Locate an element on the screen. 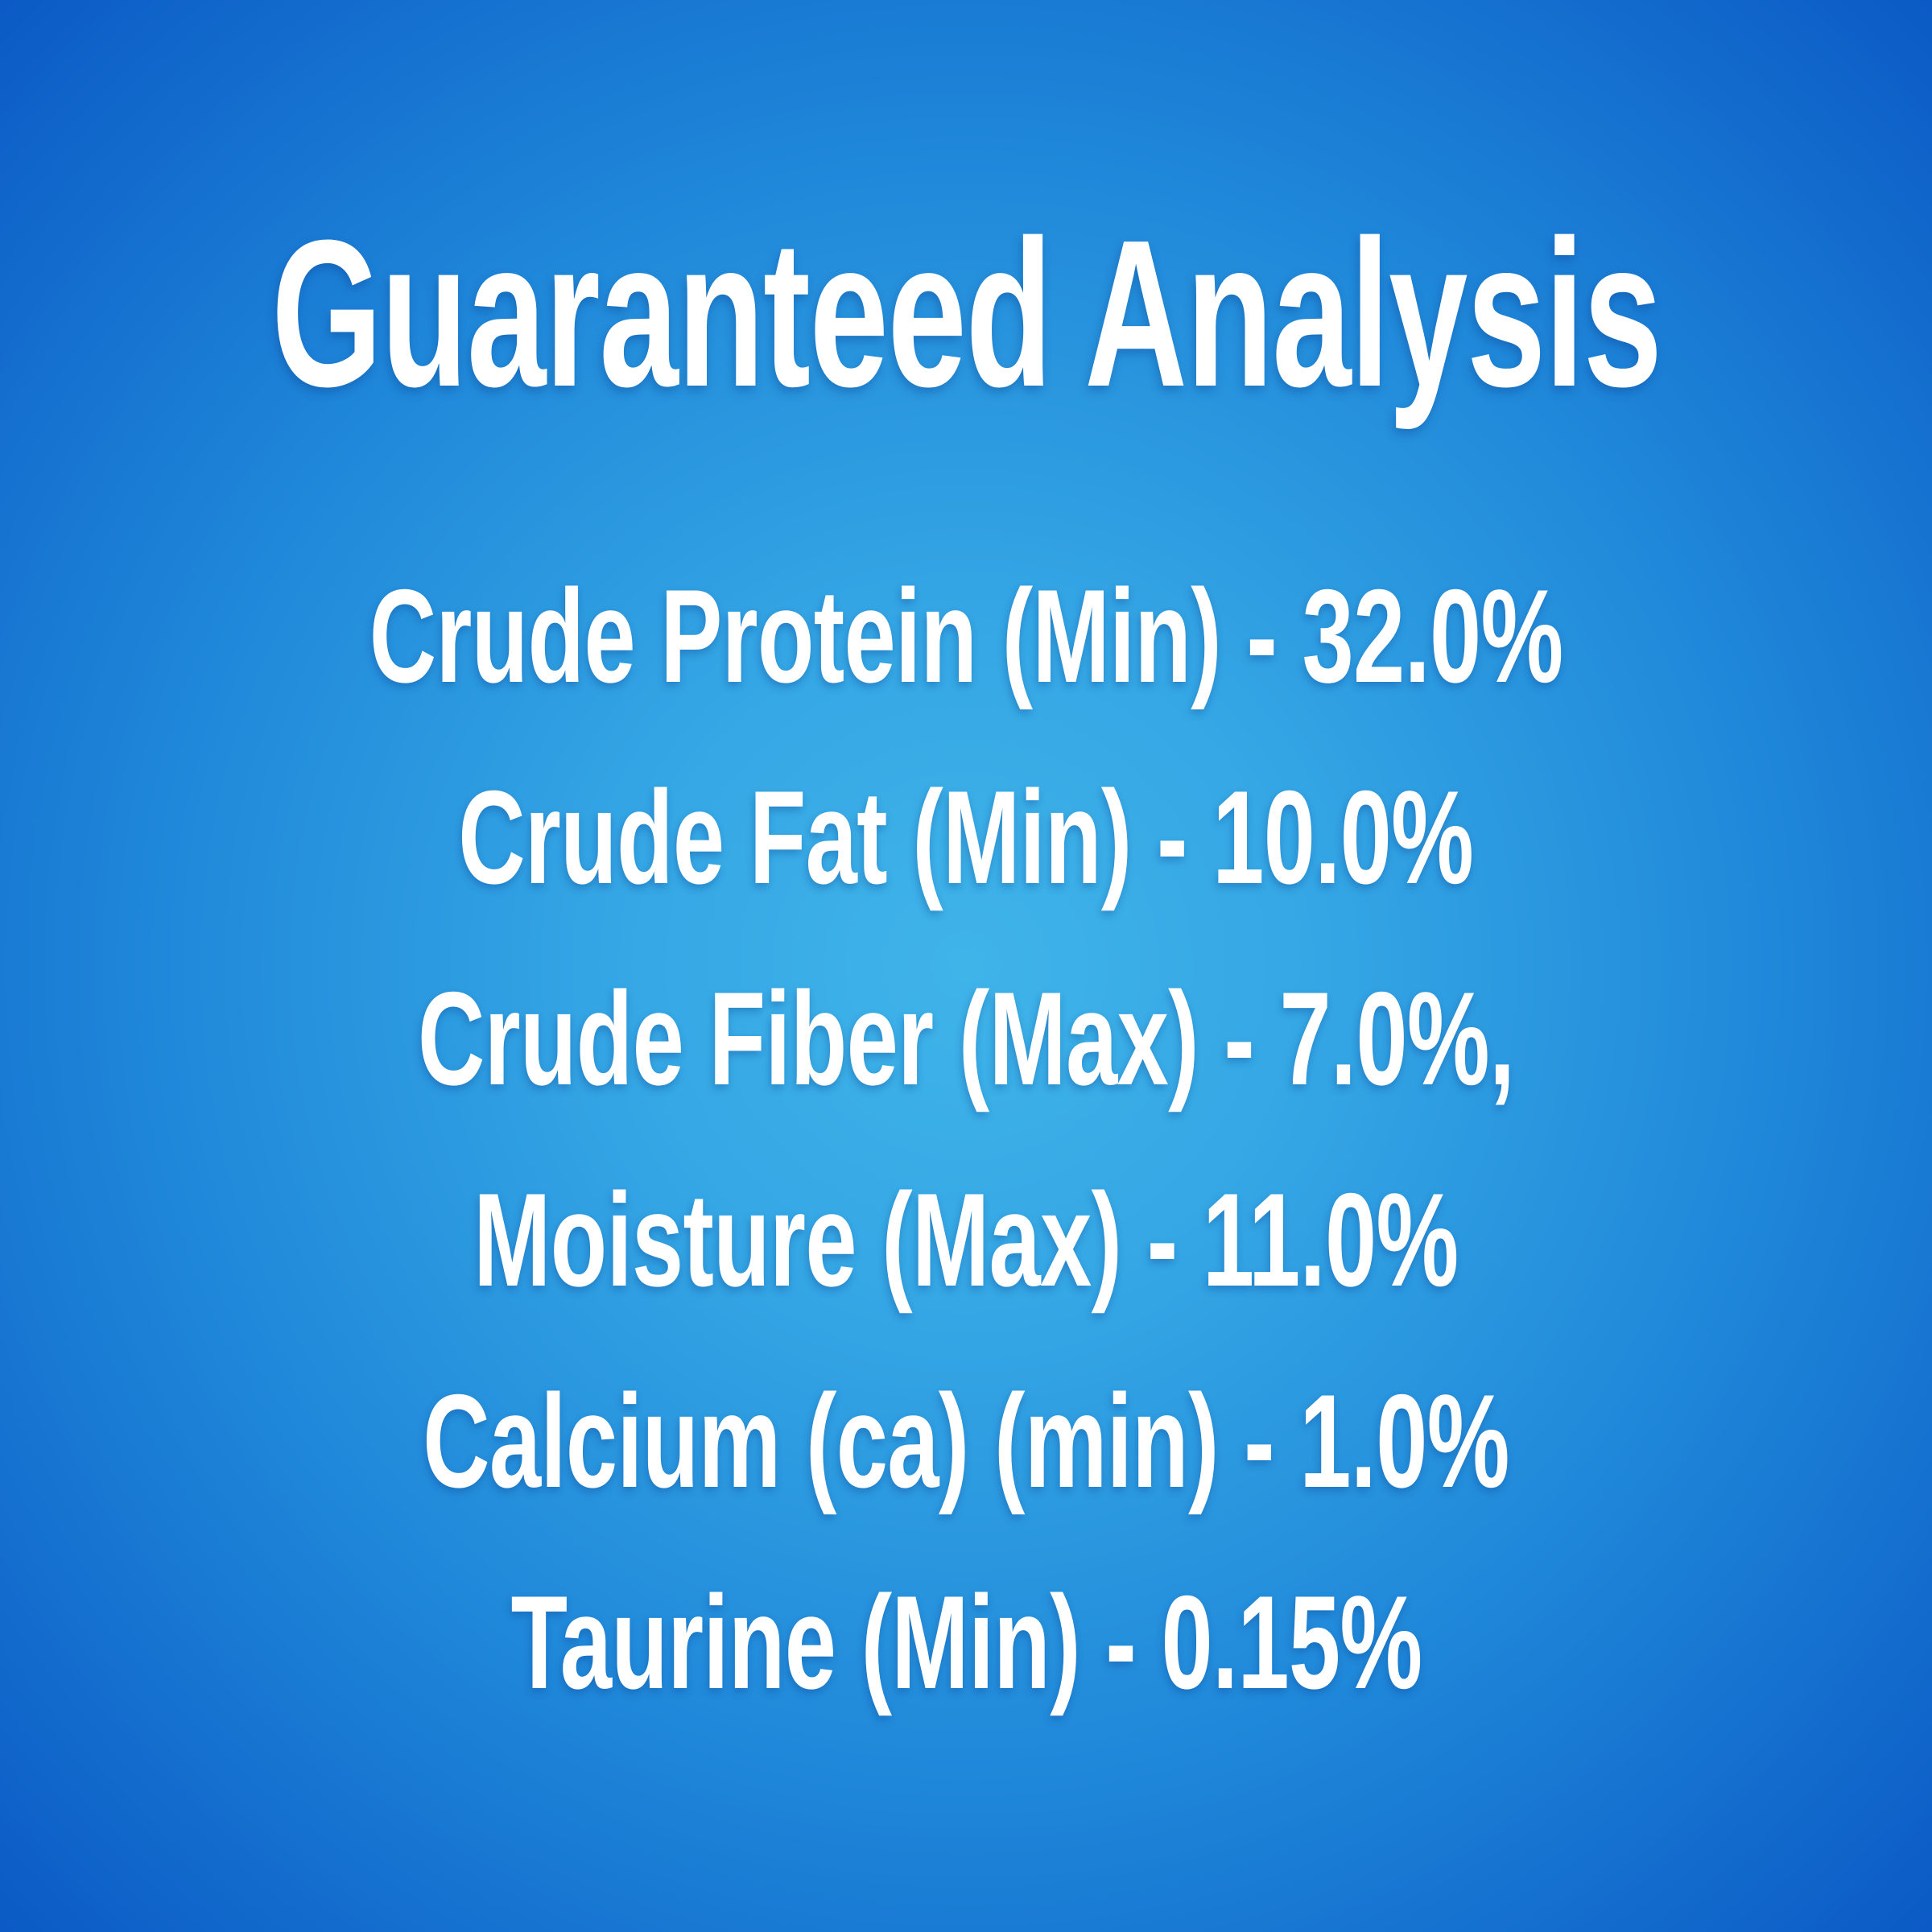 This screenshot has height=1932, width=1932. analysis-row-text: Calcium (ca) (min) - 1.0% is located at coordinates (966, 1440).